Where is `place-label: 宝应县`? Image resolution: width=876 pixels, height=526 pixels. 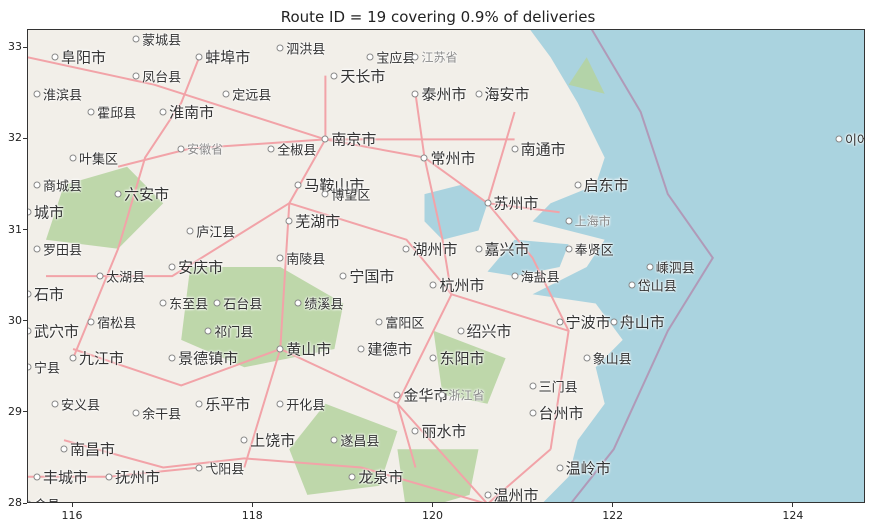
place-label: 宝应县 is located at coordinates (396, 59).